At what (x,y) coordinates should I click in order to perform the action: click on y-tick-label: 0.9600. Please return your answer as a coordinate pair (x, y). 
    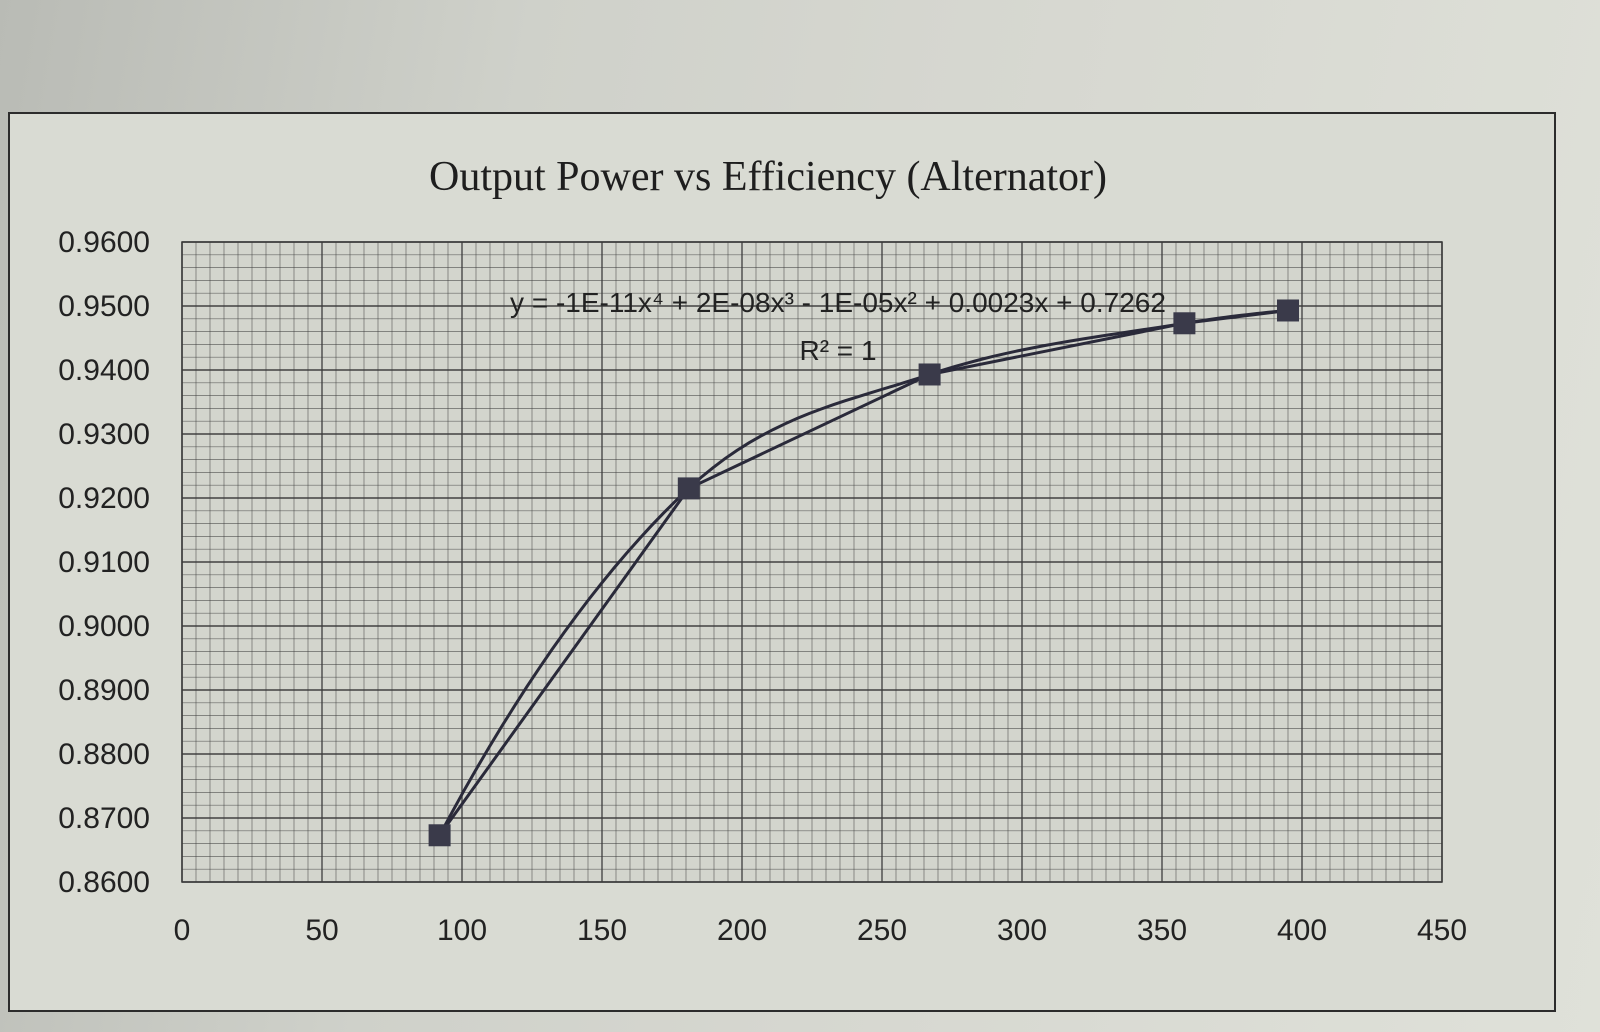
    Looking at the image, I should click on (104, 242).